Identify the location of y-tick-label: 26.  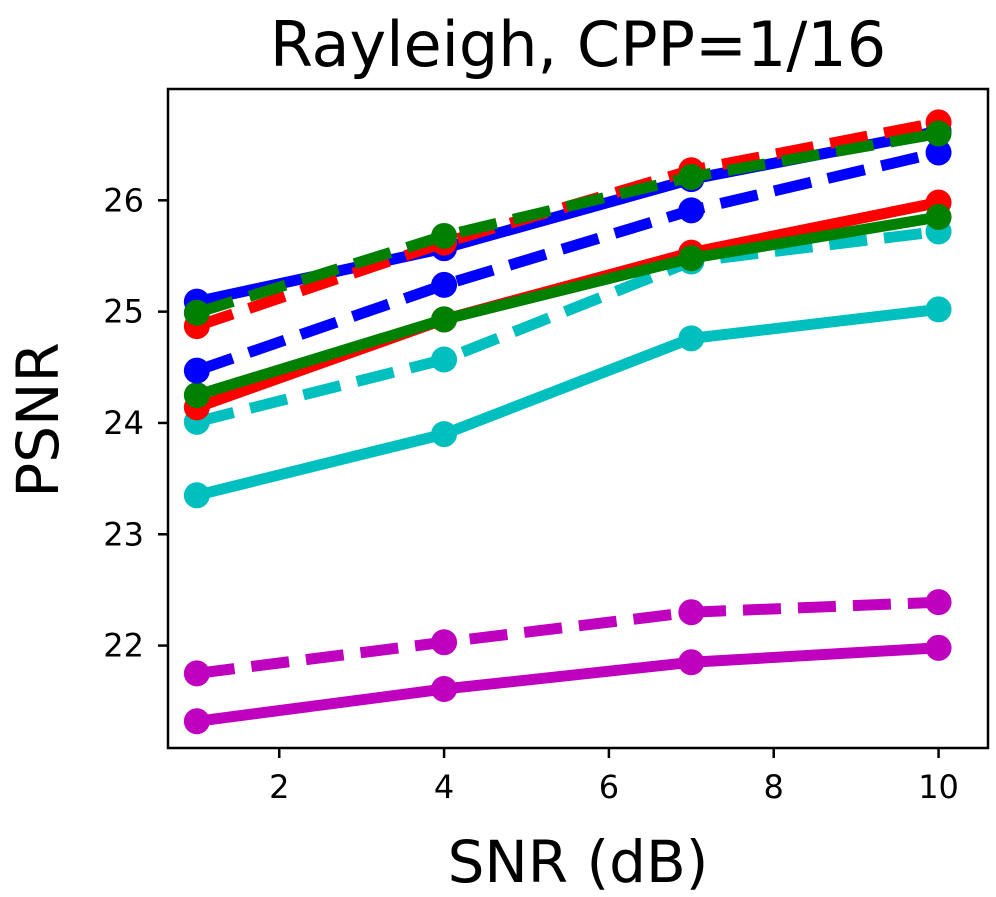
(123, 200).